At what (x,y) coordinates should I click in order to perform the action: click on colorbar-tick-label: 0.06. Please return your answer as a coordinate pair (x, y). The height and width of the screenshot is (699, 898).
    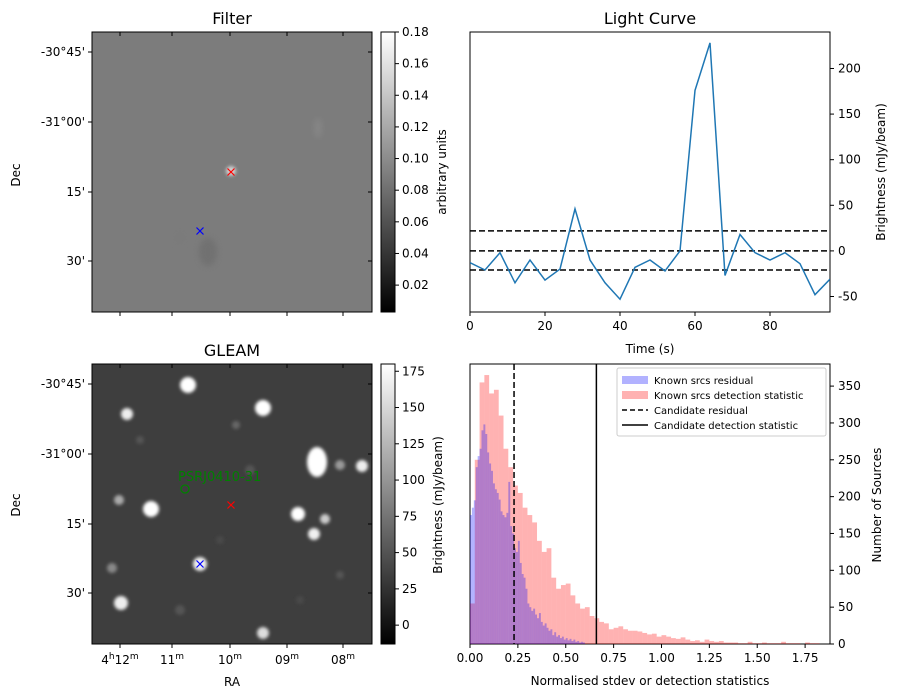
    Looking at the image, I should click on (415, 222).